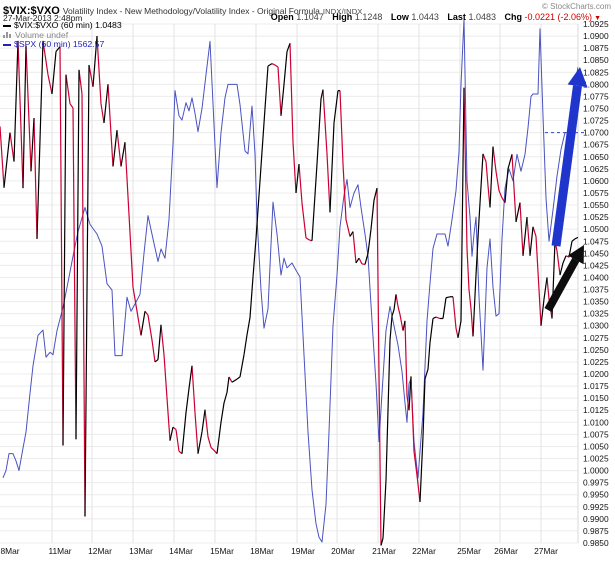  What do you see at coordinates (424, 551) in the screenshot?
I see `svg-text: 22Mar` at bounding box center [424, 551].